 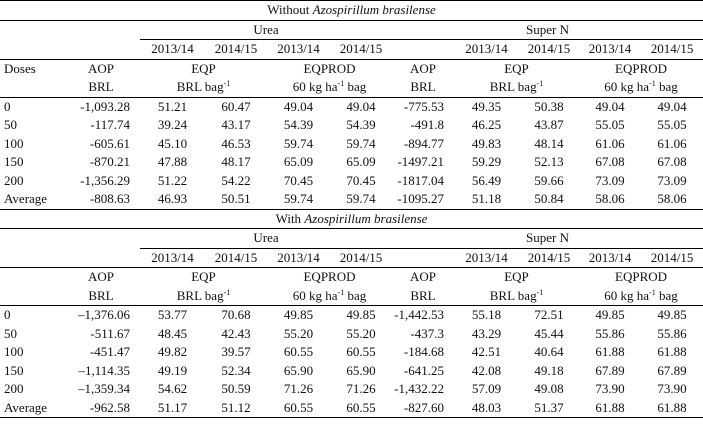 I want to click on unit-after: bag, so click(x=668, y=87).